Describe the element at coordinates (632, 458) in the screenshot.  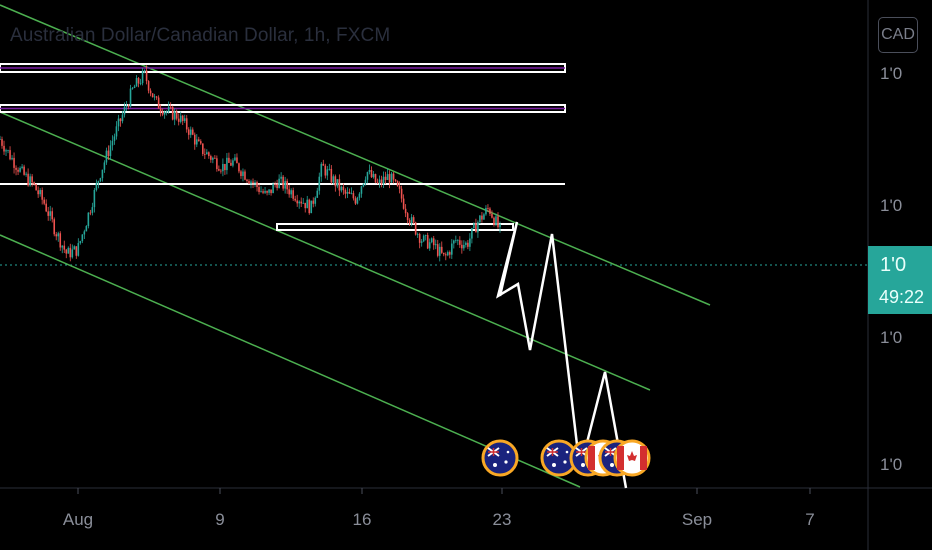
I see `canada-flag-icon` at that location.